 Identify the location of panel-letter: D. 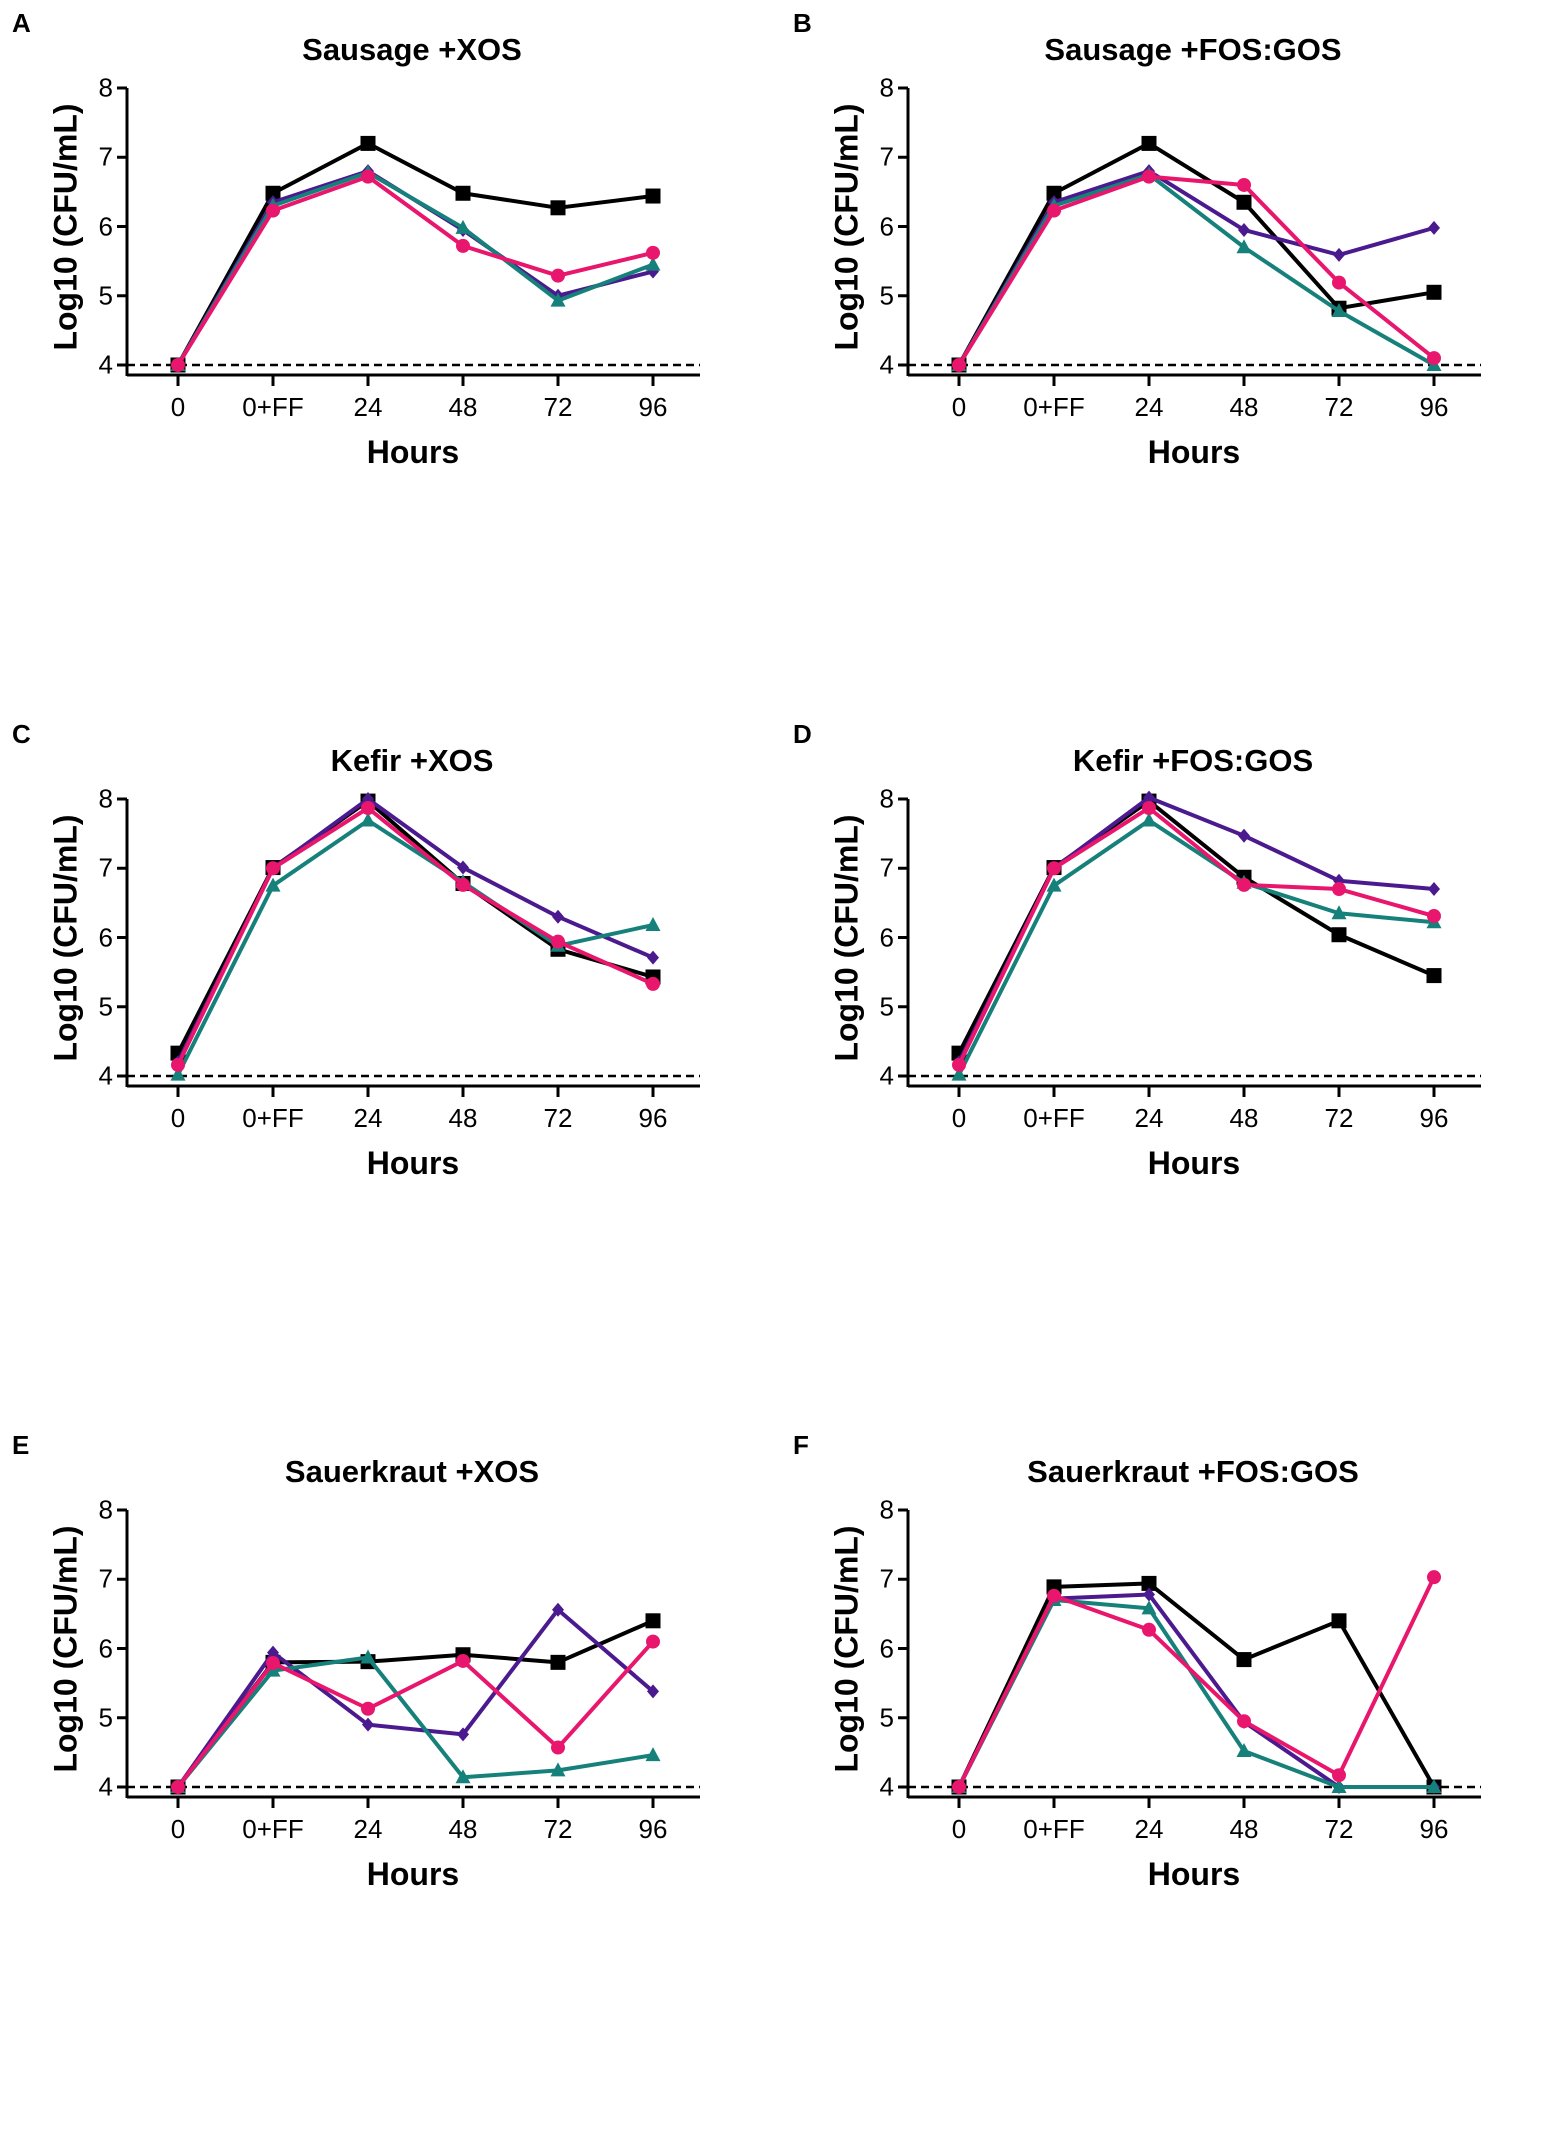
(802, 734).